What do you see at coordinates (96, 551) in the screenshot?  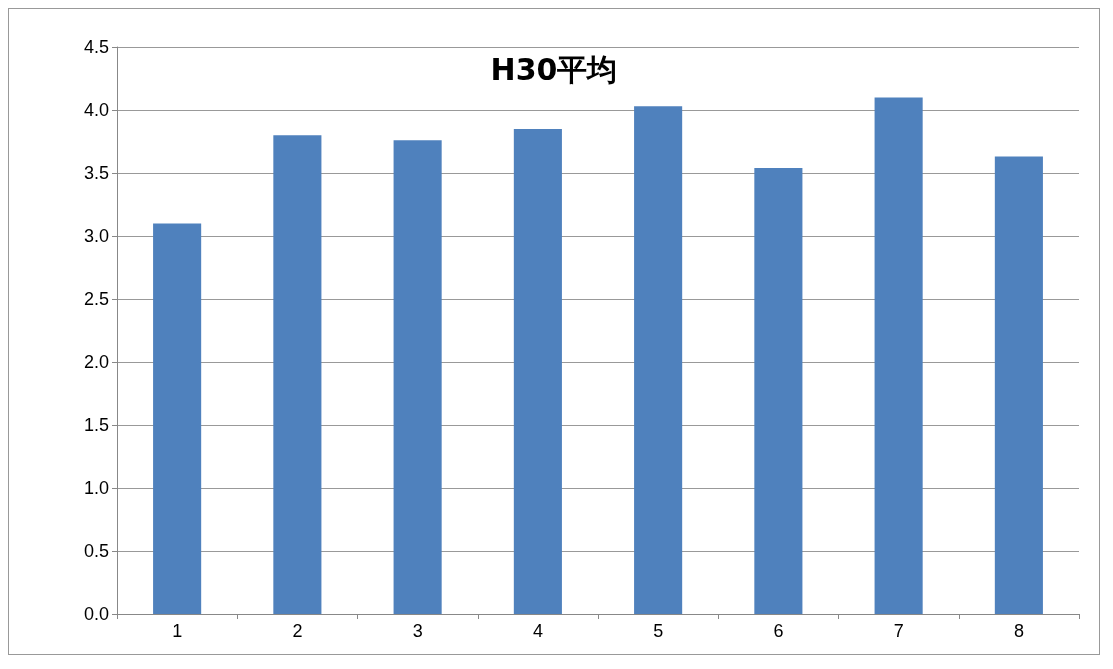 I see `y-tick-label: 0.5` at bounding box center [96, 551].